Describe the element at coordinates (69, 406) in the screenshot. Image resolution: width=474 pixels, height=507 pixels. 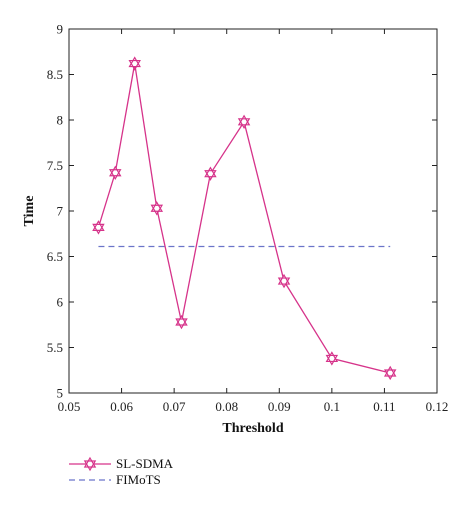
I see `x-tick-label: 0.05` at that location.